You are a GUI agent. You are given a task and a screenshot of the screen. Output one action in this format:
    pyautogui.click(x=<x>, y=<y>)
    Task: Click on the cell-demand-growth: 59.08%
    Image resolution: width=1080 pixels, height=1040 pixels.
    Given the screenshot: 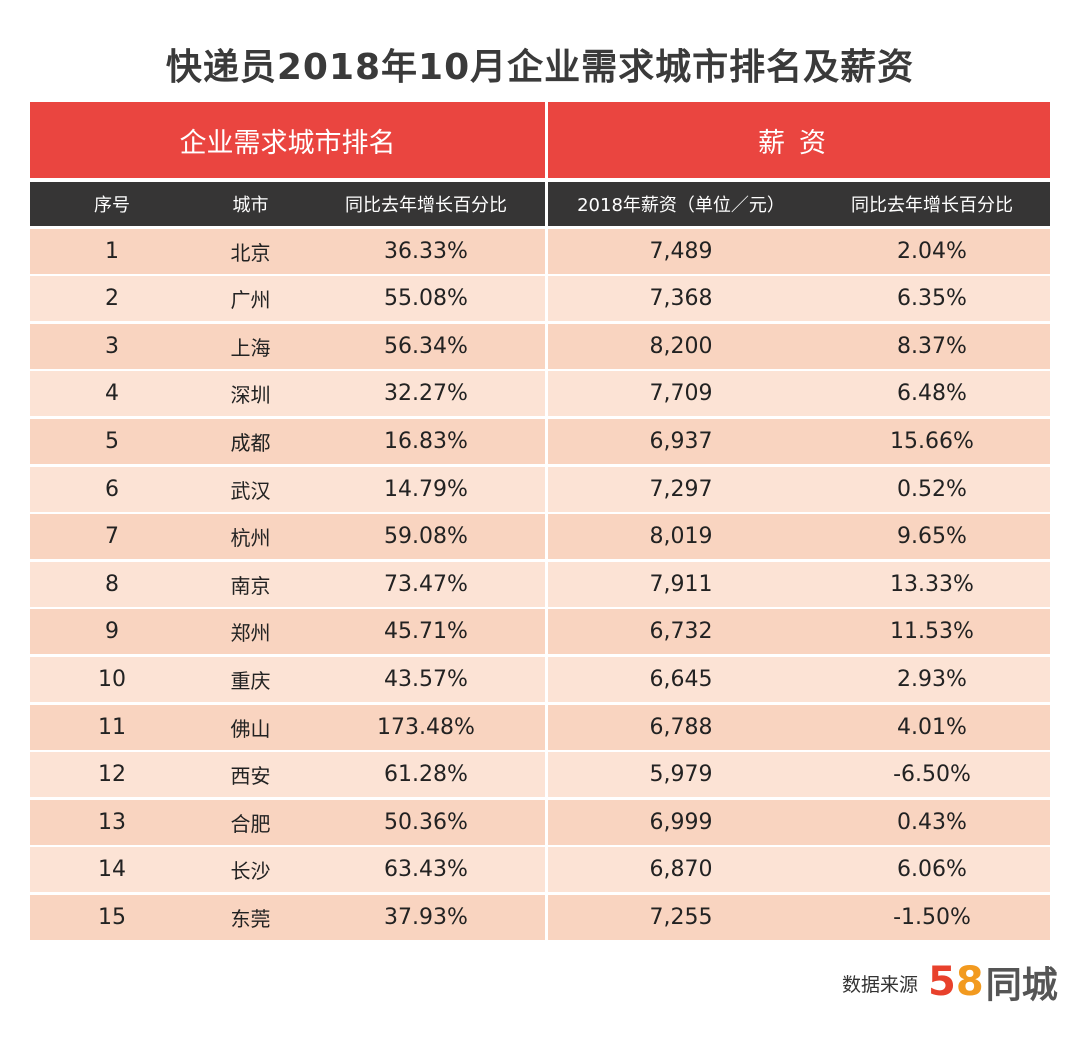 What is the action you would take?
    pyautogui.click(x=426, y=537)
    